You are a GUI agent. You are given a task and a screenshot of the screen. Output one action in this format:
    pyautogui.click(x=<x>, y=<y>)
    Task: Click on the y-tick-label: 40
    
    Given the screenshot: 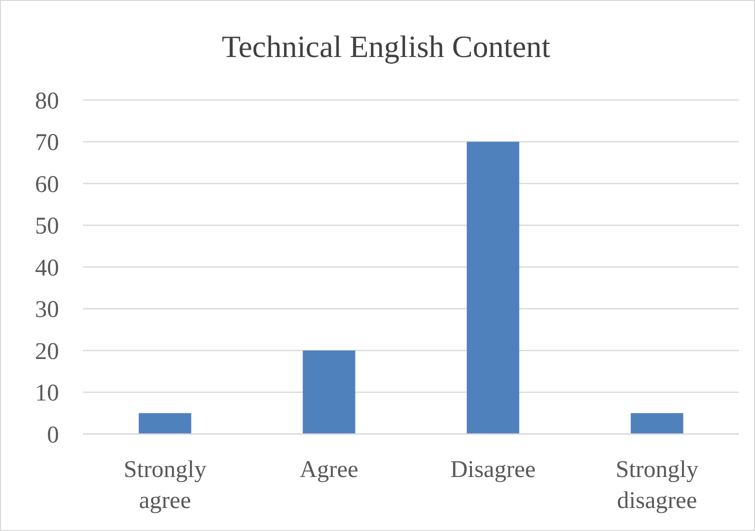 What is the action you would take?
    pyautogui.click(x=47, y=268)
    